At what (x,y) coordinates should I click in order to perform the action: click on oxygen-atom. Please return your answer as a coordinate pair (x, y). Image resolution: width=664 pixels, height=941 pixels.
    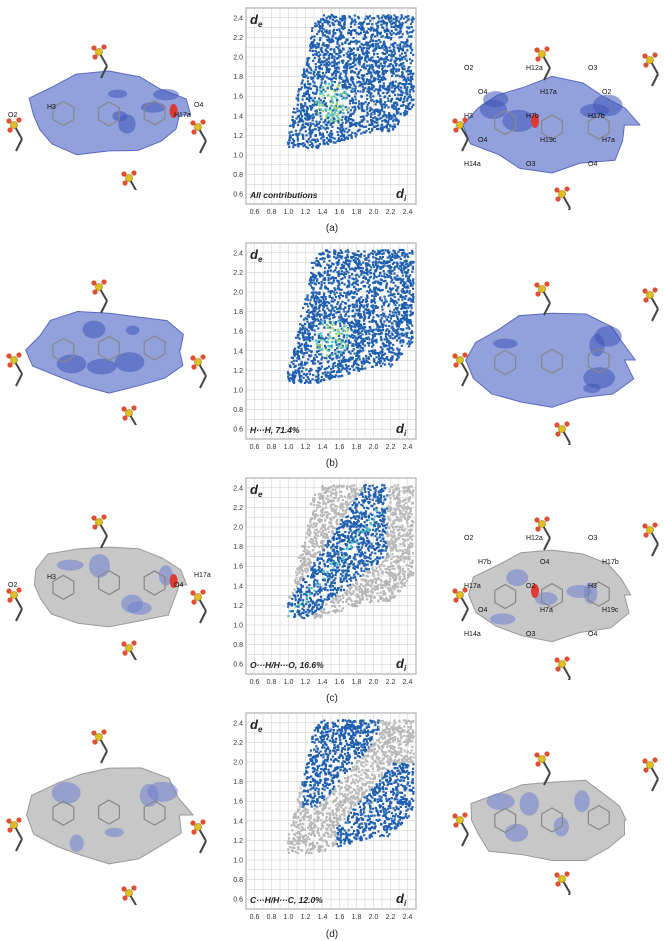
    Looking at the image, I should click on (557, 425).